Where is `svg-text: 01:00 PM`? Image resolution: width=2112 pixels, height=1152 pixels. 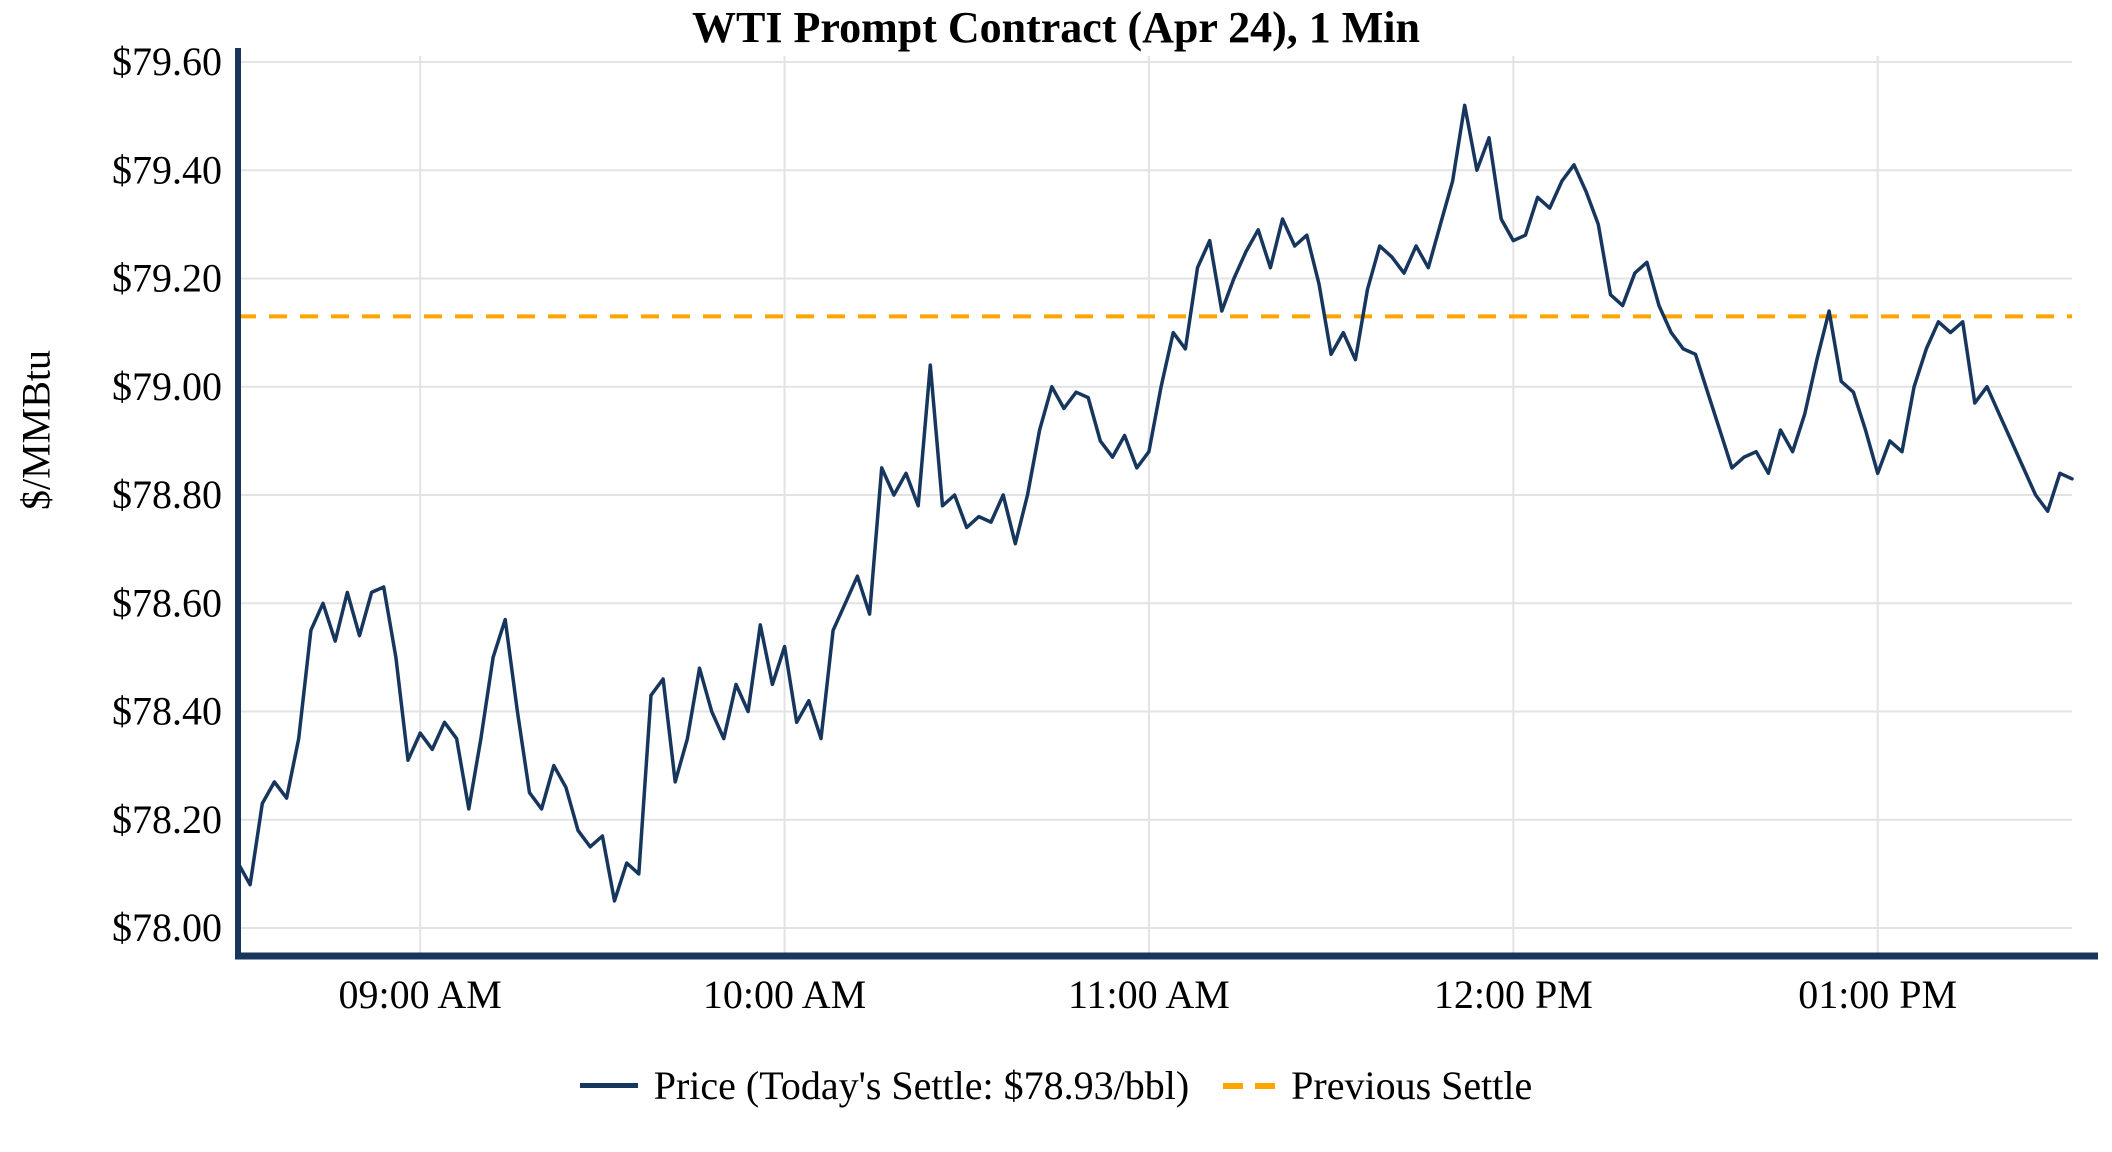
svg-text: 01:00 PM is located at coordinates (1877, 994).